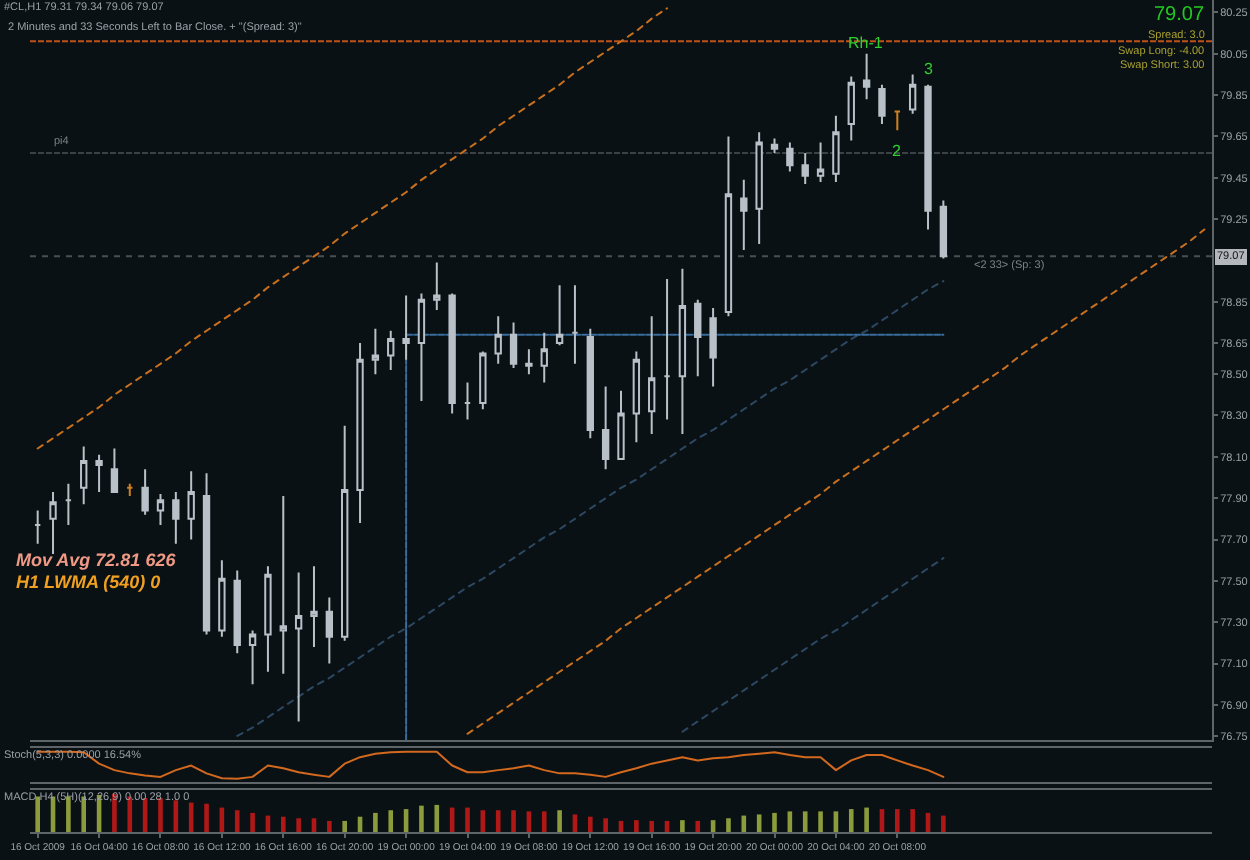 Image resolution: width=1250 pixels, height=860 pixels. Describe the element at coordinates (929, 69) in the screenshot. I see `annotation: 3` at that location.